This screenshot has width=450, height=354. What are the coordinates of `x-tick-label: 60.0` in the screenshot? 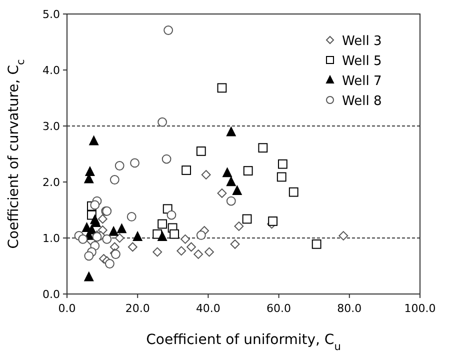 It's located at (279, 308).